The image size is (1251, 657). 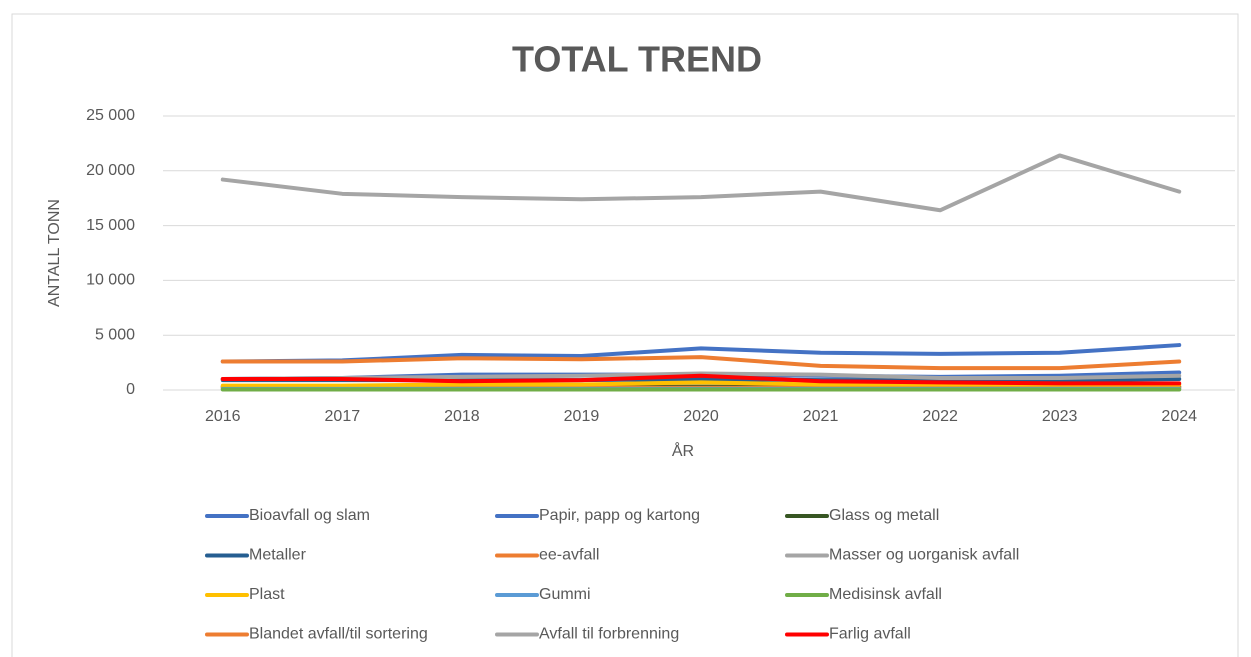 I want to click on y-tick-label: 0, so click(x=130, y=389).